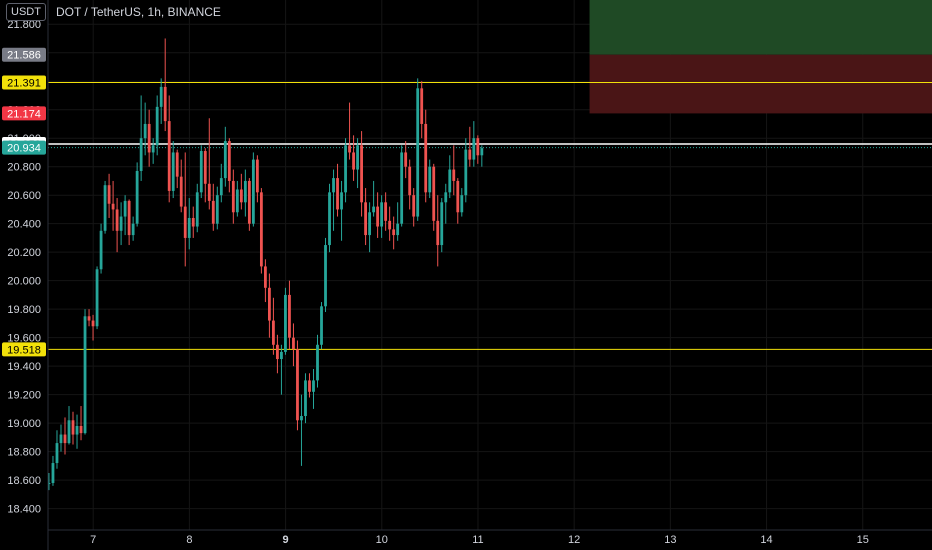 This screenshot has height=550, width=932. Describe the element at coordinates (863, 540) in the screenshot. I see `x-tick-label: 15` at that location.